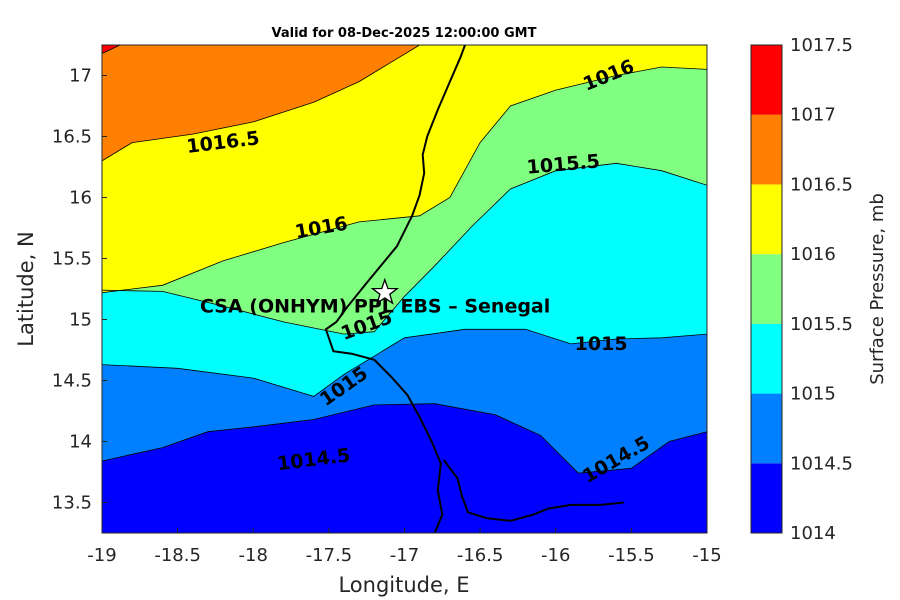 The height and width of the screenshot is (600, 900). Describe the element at coordinates (821, 184) in the screenshot. I see `colorbar-tick-label: 1016.5` at that location.